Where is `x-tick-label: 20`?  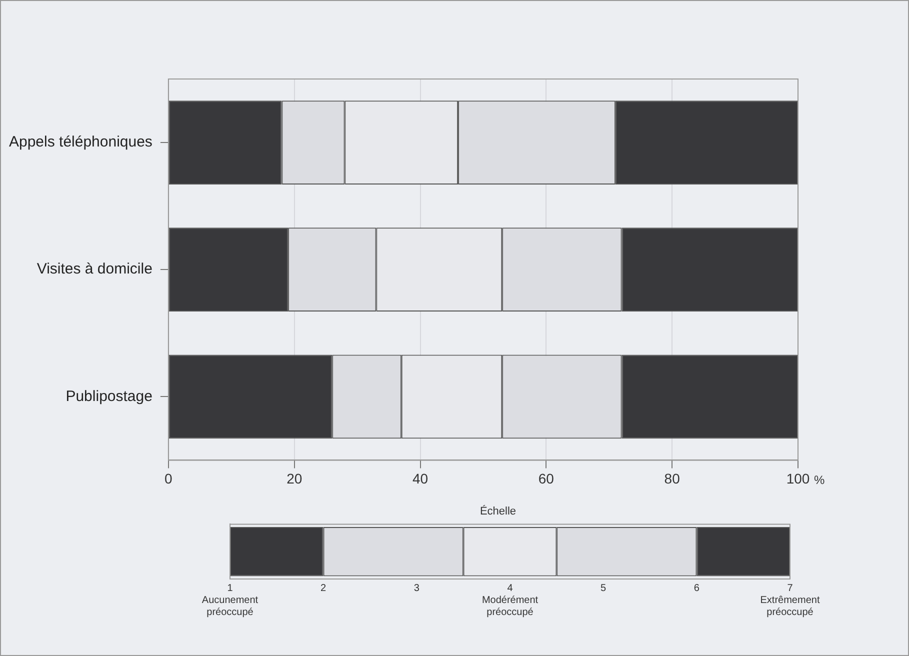 x-tick-label: 20 is located at coordinates (294, 478).